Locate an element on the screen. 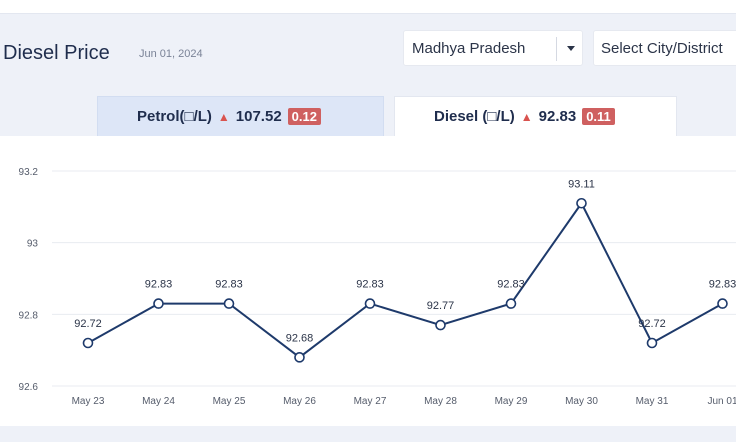 Image resolution: width=736 pixels, height=442 pixels. x-tick-label: May 30 is located at coordinates (581, 401).